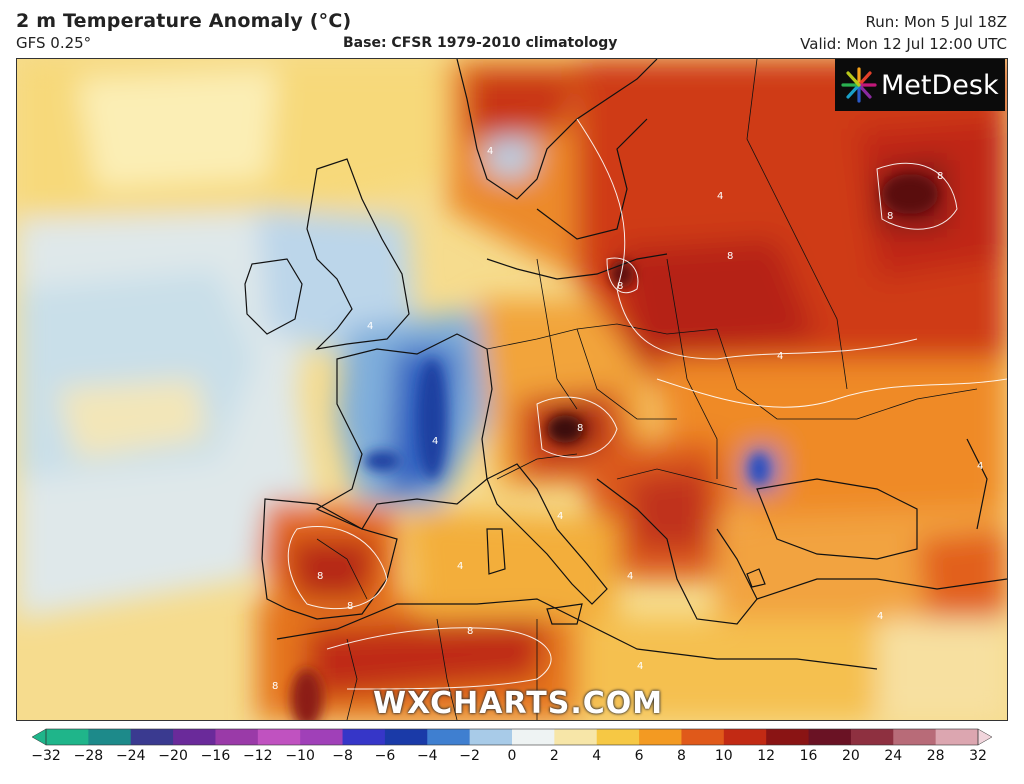 The height and width of the screenshot is (784, 1024). Describe the element at coordinates (54, 43) in the screenshot. I see `model-label: GFS 0.25°` at that location.